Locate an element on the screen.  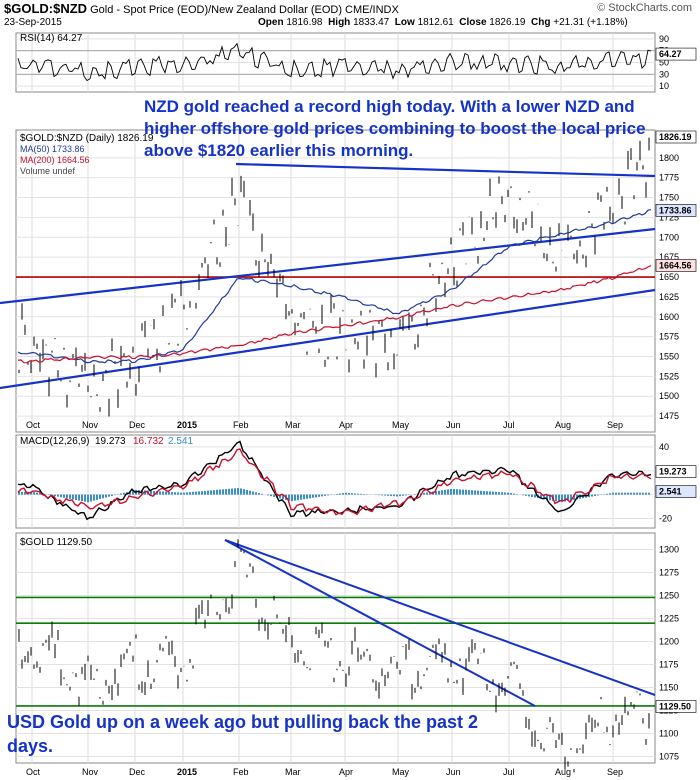
gold-badge-text: 1129.50 is located at coordinates (675, 706).